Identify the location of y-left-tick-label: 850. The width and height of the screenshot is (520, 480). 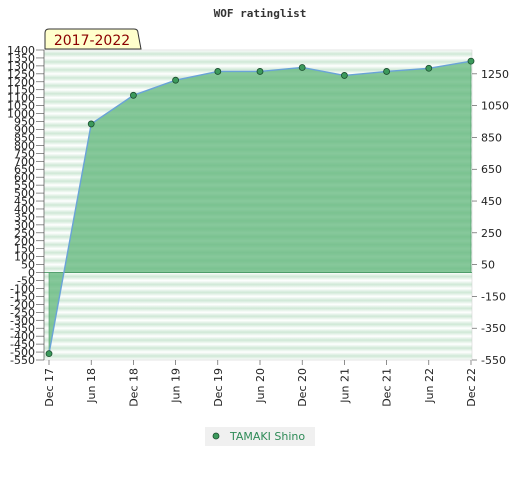
(24, 137).